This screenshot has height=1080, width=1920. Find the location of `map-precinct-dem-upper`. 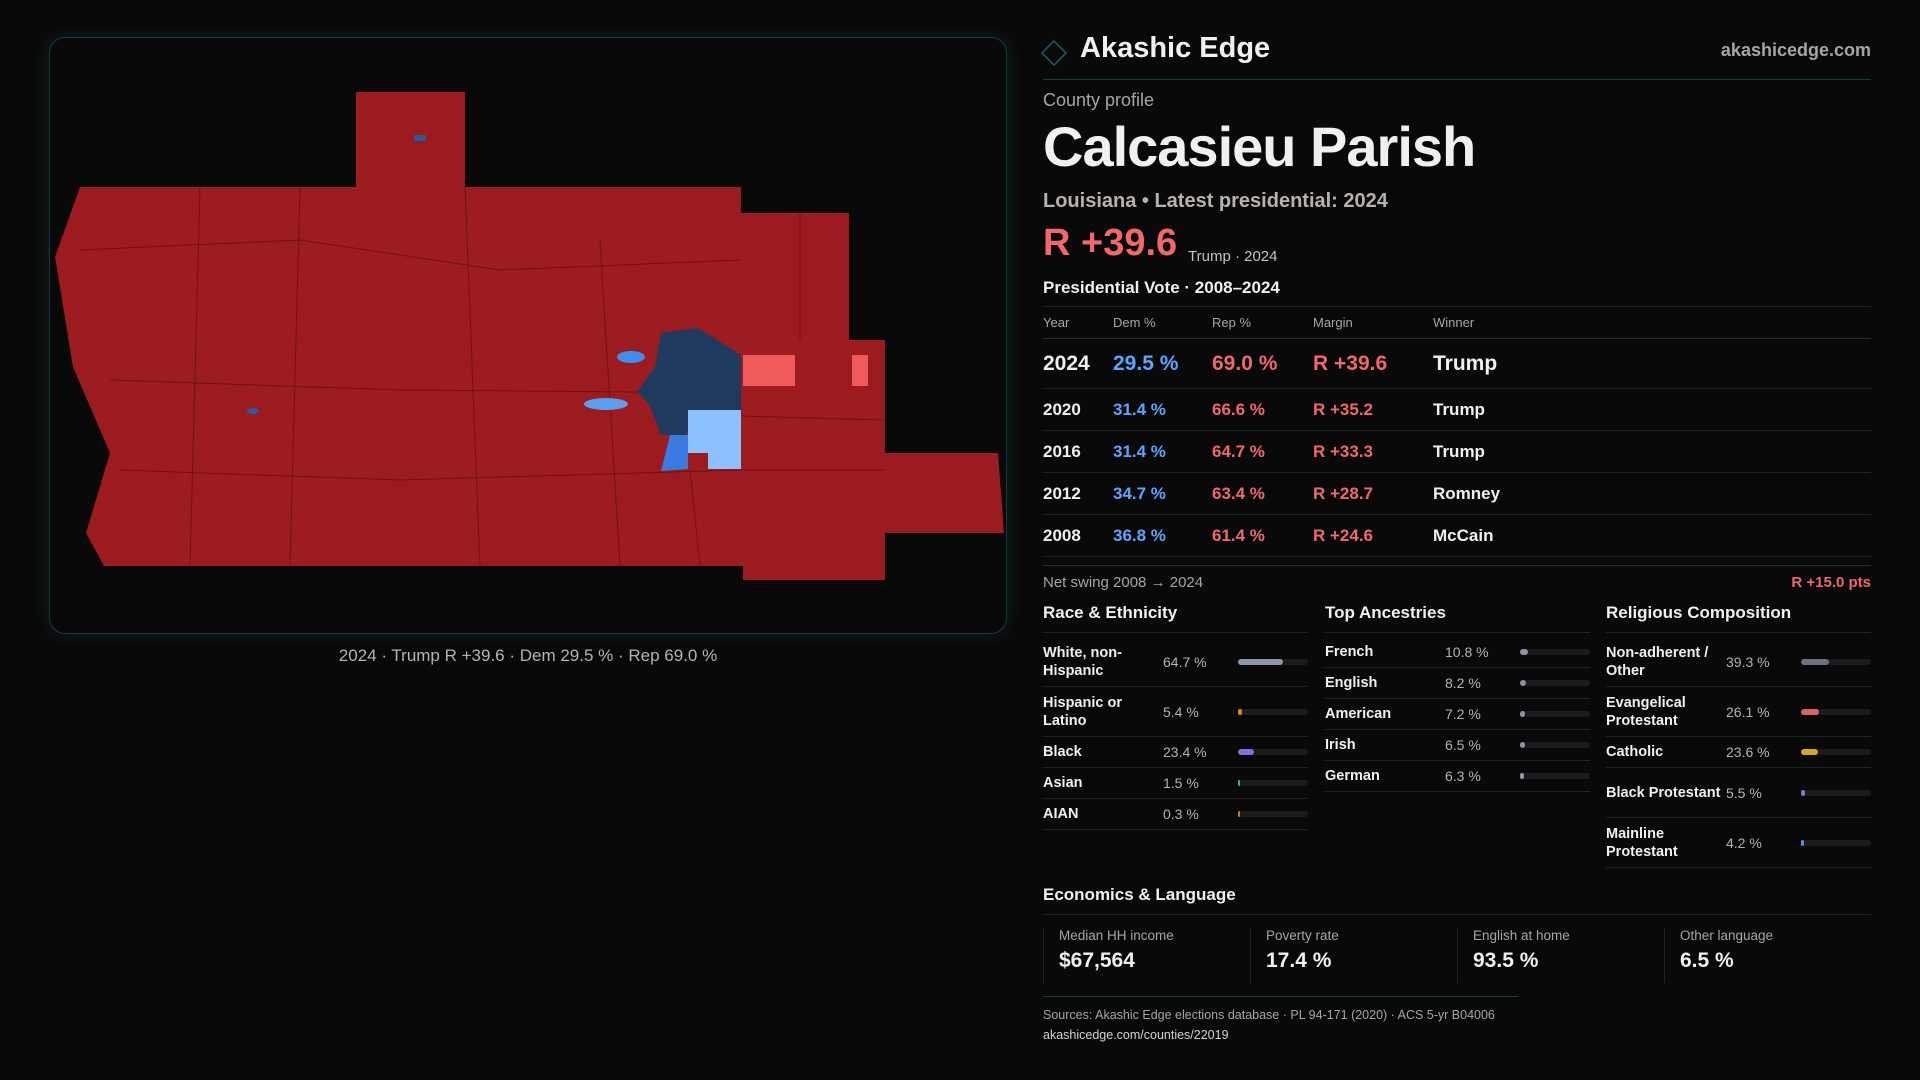

map-precinct-dem-upper is located at coordinates (631, 357).